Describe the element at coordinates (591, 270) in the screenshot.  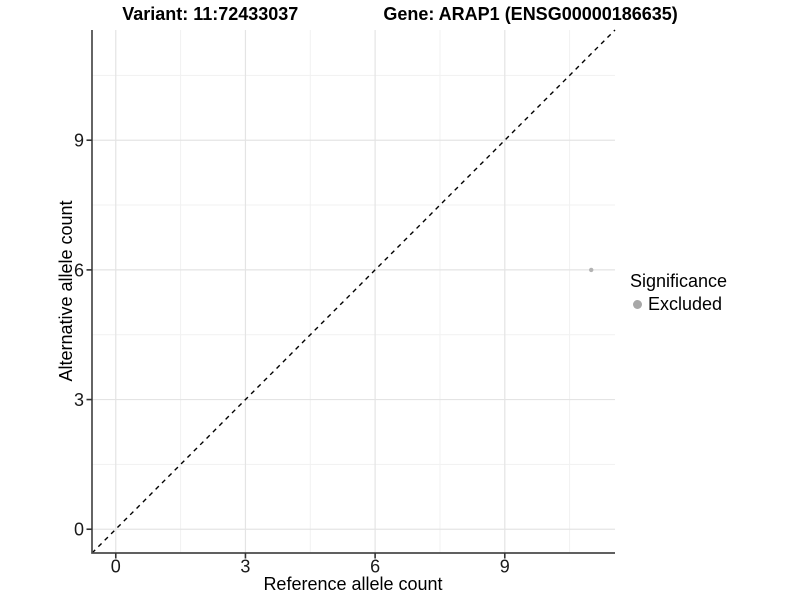
I see `data-point` at that location.